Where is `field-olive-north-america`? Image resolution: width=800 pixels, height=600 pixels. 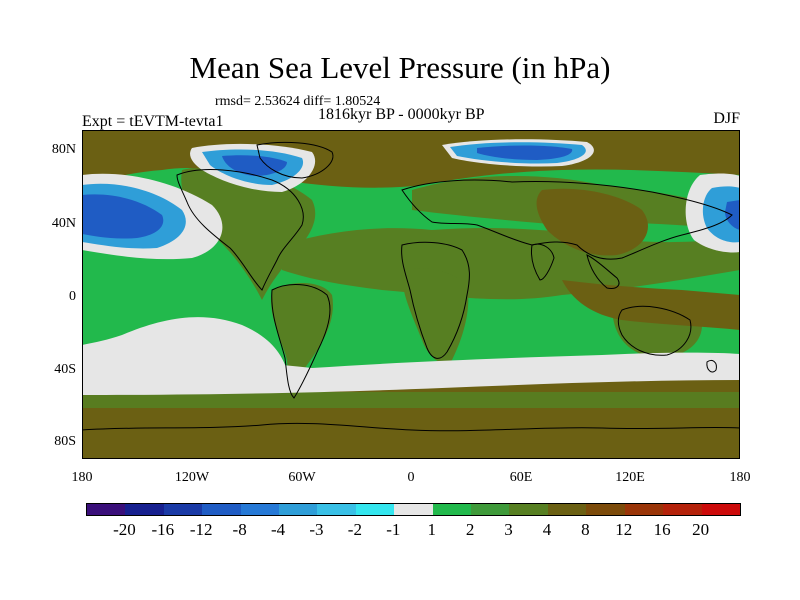
field-olive-north-america is located at coordinates (248, 233).